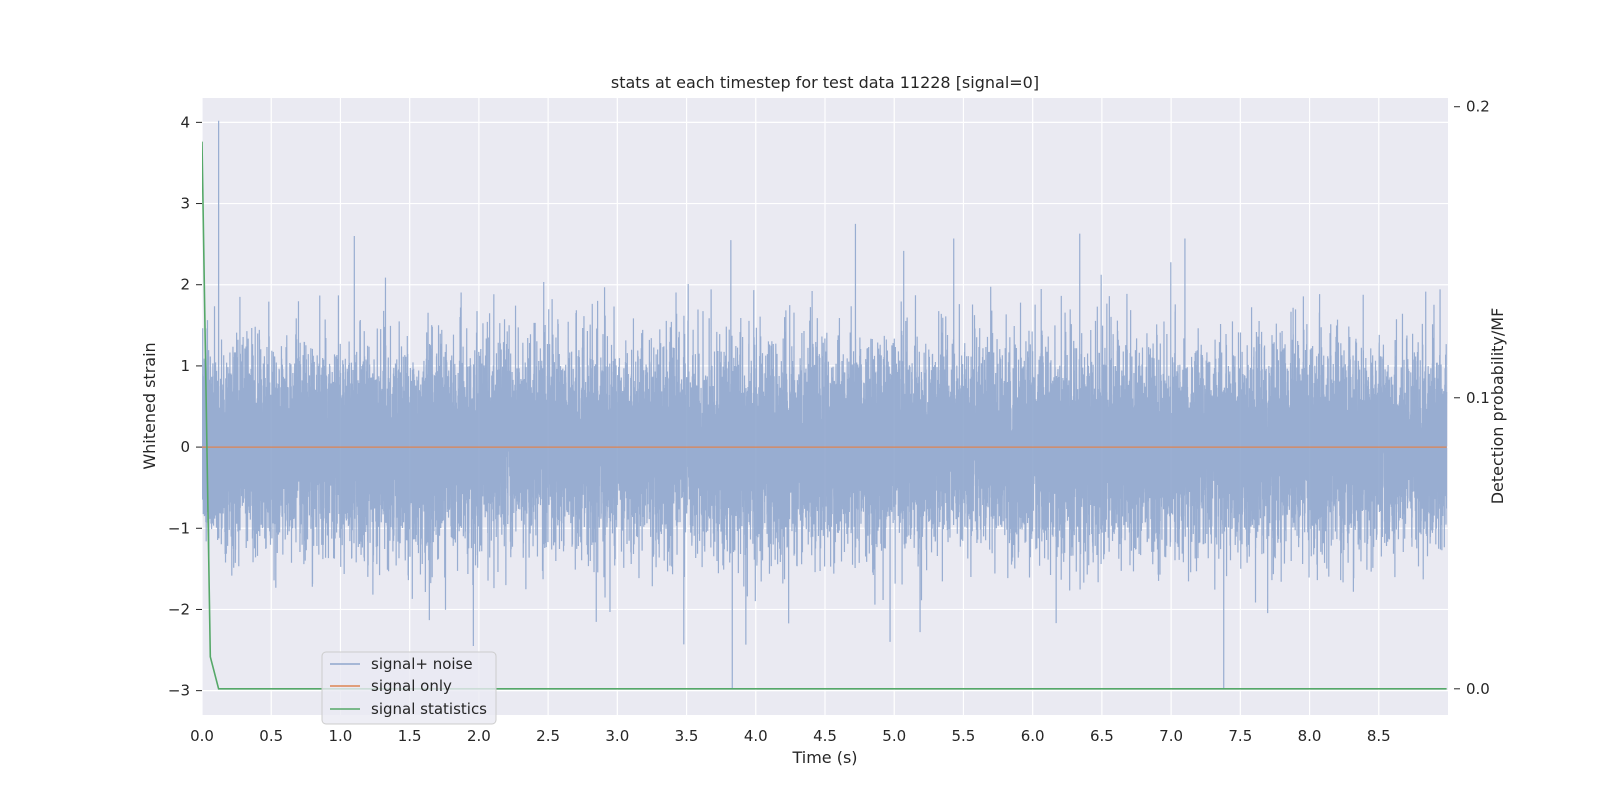 The width and height of the screenshot is (1600, 800). What do you see at coordinates (1102, 736) in the screenshot?
I see `x-tick-label: 6.5` at bounding box center [1102, 736].